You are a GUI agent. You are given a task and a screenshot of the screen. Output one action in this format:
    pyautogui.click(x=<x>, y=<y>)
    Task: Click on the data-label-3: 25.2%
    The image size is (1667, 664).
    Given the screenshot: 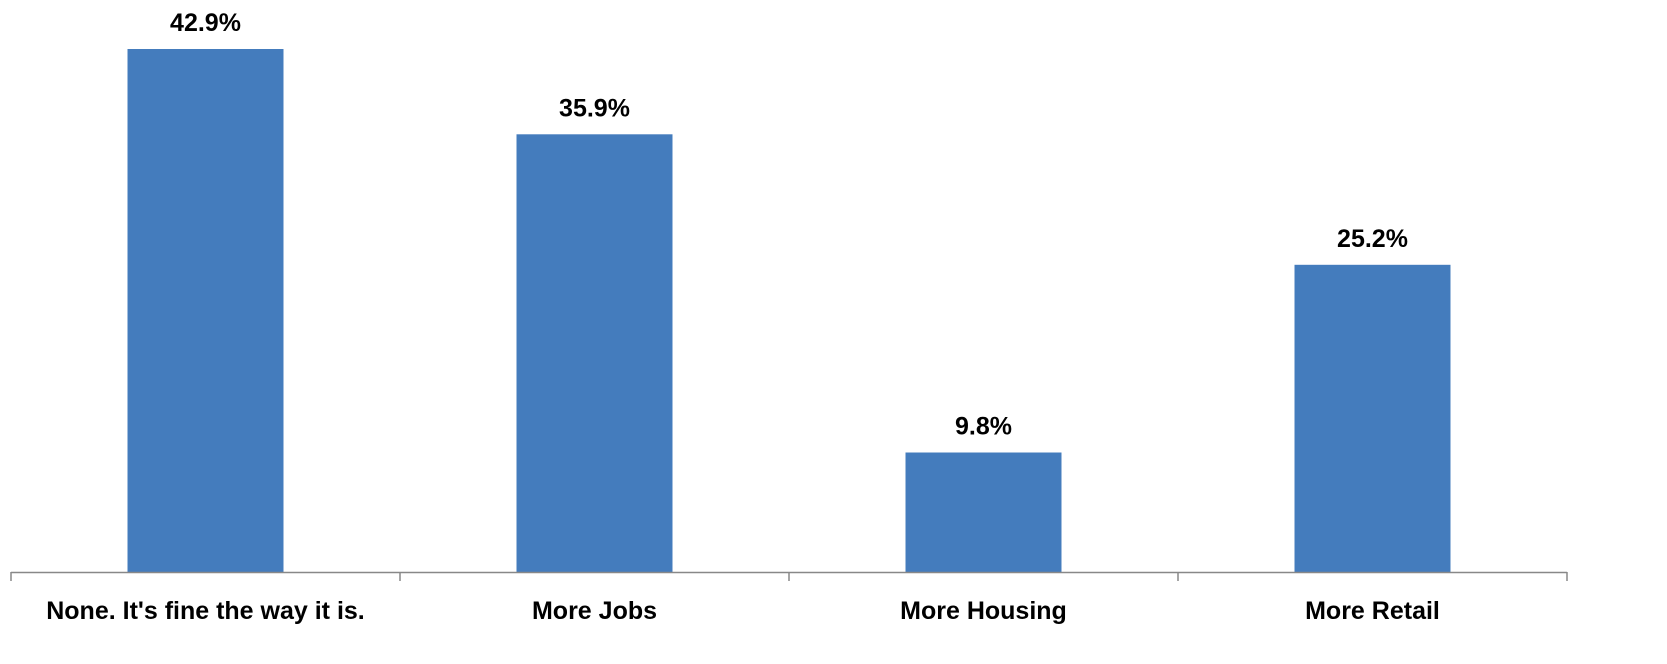 What is the action you would take?
    pyautogui.click(x=1372, y=239)
    